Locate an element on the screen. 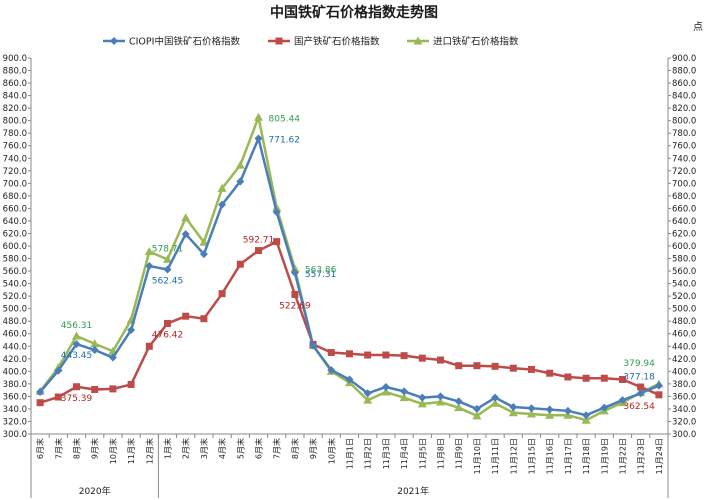 This screenshot has height=500, width=709. legend-item-2: 国产铁矿石价格指数 is located at coordinates (324, 42).